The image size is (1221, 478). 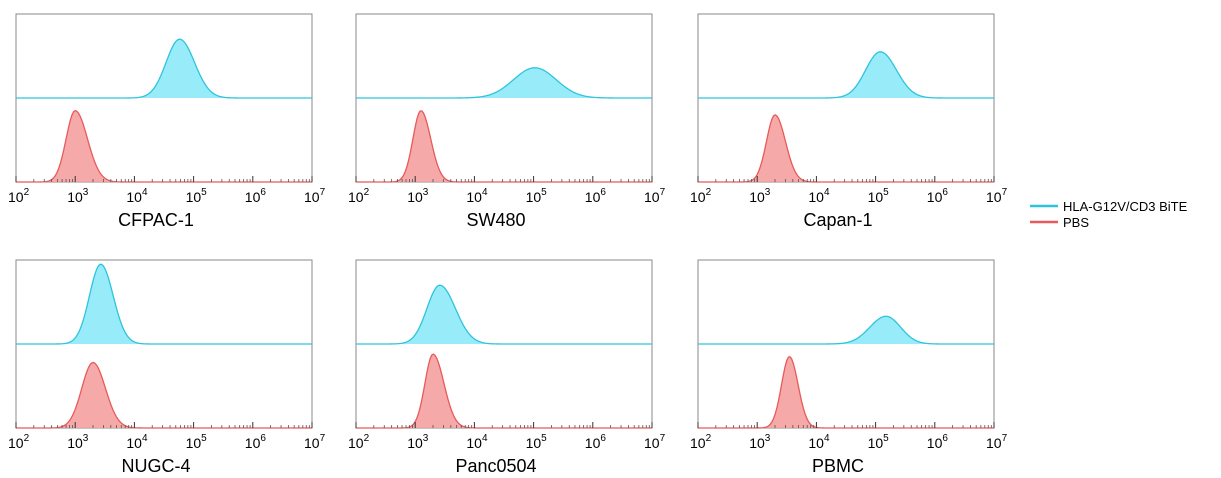 I want to click on histogram-panel: 10² 10³ 10⁴ 10⁵ 10⁶ 10⁷ SW480, so click(x=507, y=121).